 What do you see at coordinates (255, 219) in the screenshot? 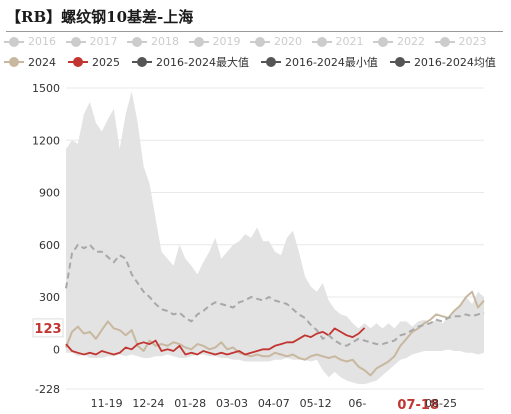
I see `watermark: 紫金天风期货` at bounding box center [255, 219].